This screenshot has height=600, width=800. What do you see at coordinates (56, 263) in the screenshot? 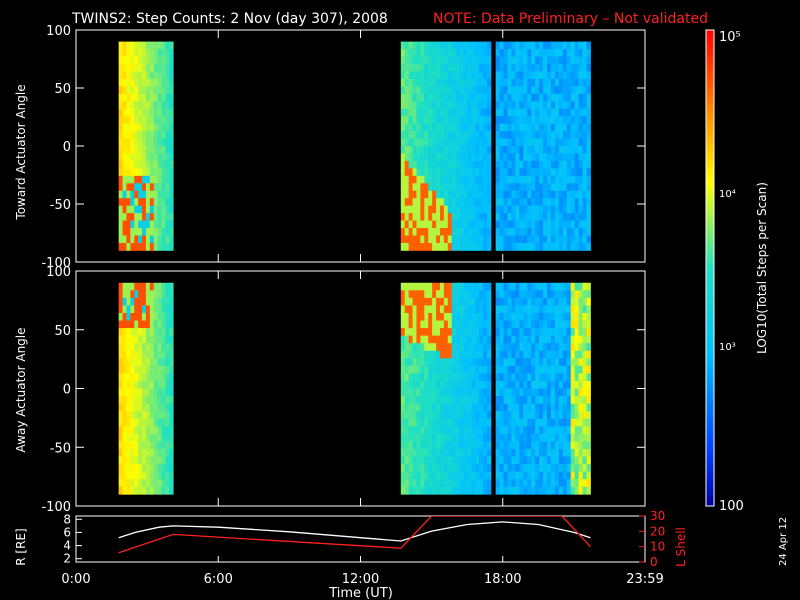
I see `ytick-label: -100` at bounding box center [56, 263].